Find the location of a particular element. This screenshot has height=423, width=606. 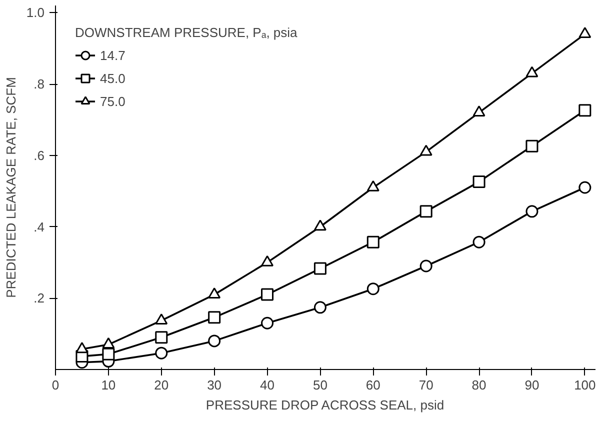

x-tick-label: 50 is located at coordinates (320, 385).